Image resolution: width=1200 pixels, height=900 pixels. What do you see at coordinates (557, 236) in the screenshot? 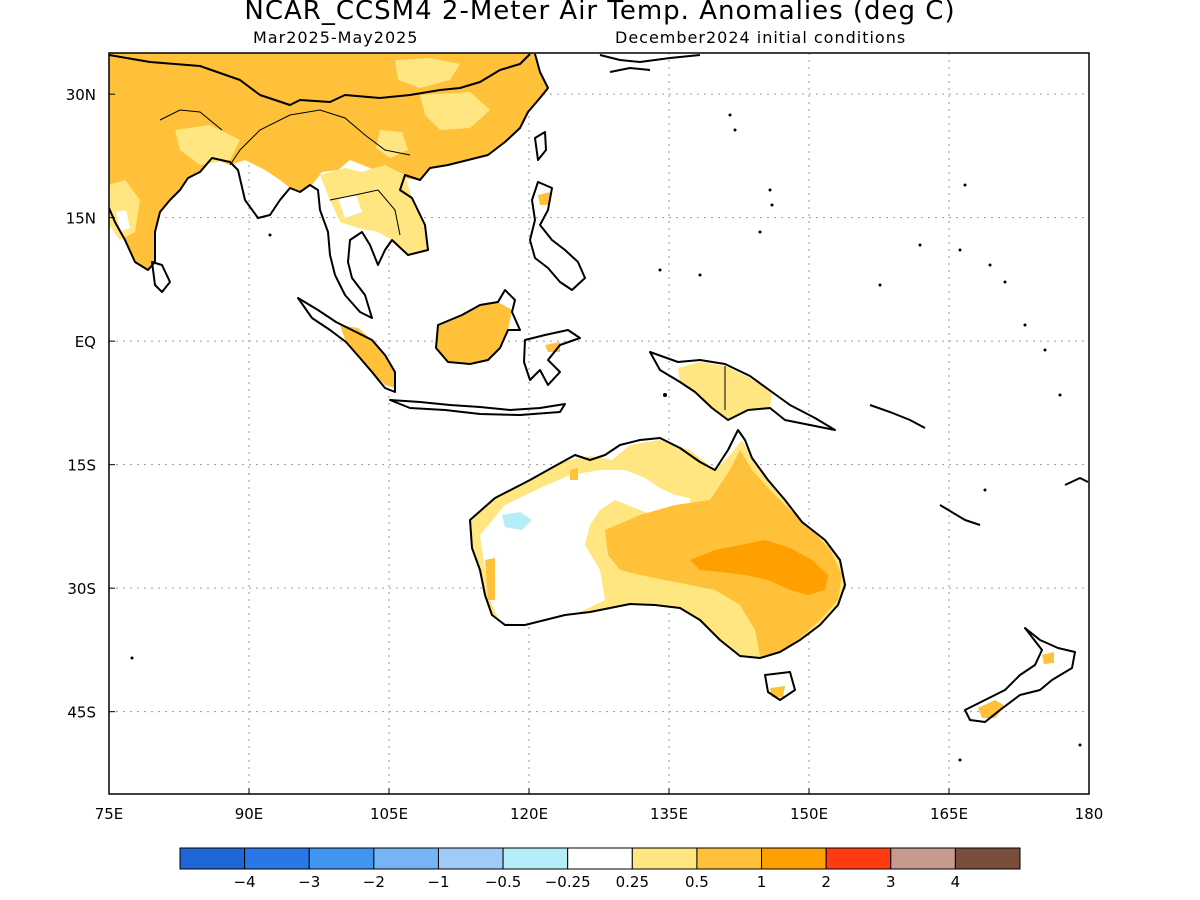
I see `coast-philippines` at bounding box center [557, 236].